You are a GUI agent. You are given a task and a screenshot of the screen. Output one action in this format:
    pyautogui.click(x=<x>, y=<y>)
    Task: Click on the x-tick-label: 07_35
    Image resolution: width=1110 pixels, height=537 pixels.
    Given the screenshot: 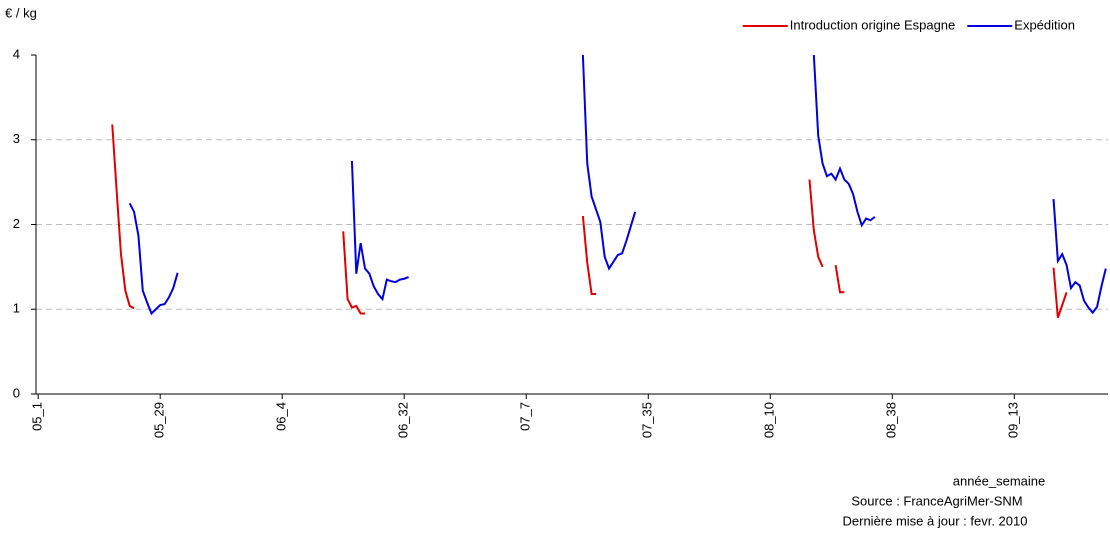 What is the action you would take?
    pyautogui.click(x=647, y=420)
    